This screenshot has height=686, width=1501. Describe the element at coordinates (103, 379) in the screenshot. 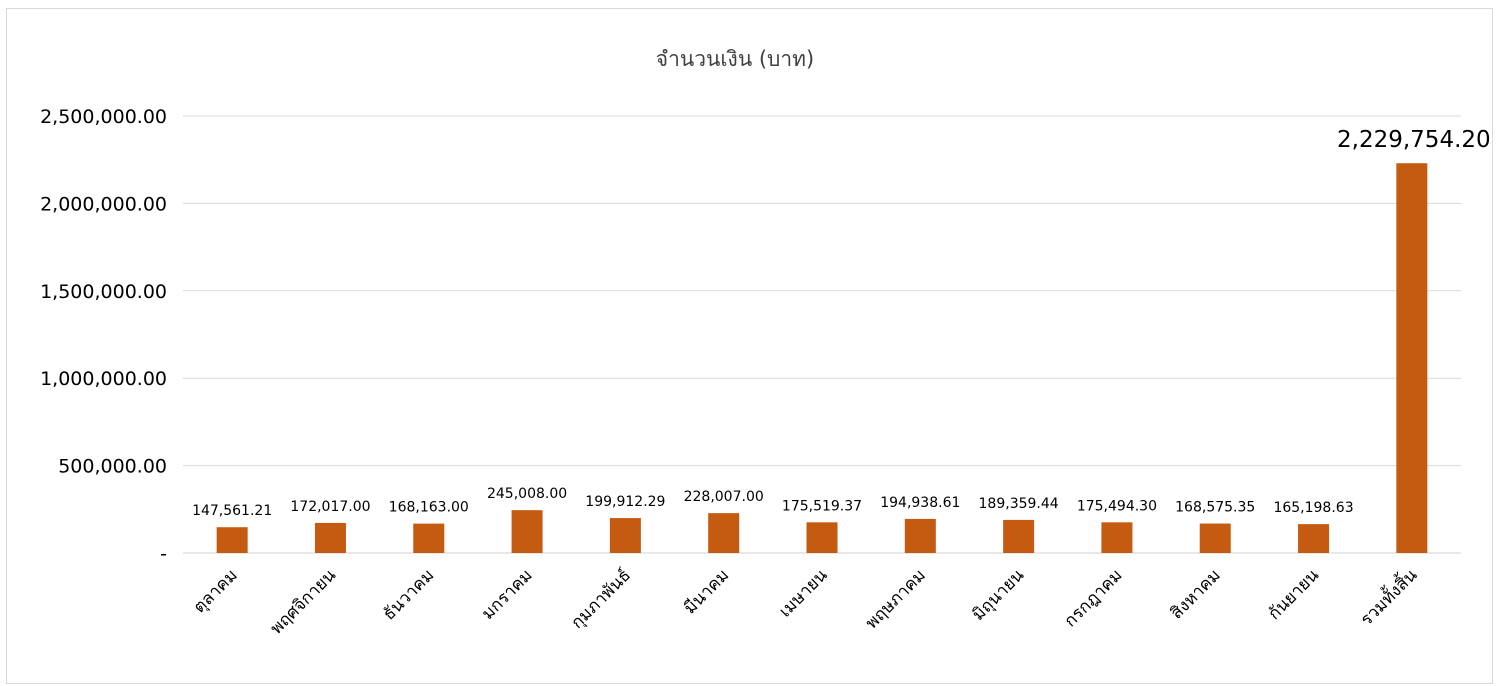

I see `y-tick-label: 1,000,000.00` at that location.